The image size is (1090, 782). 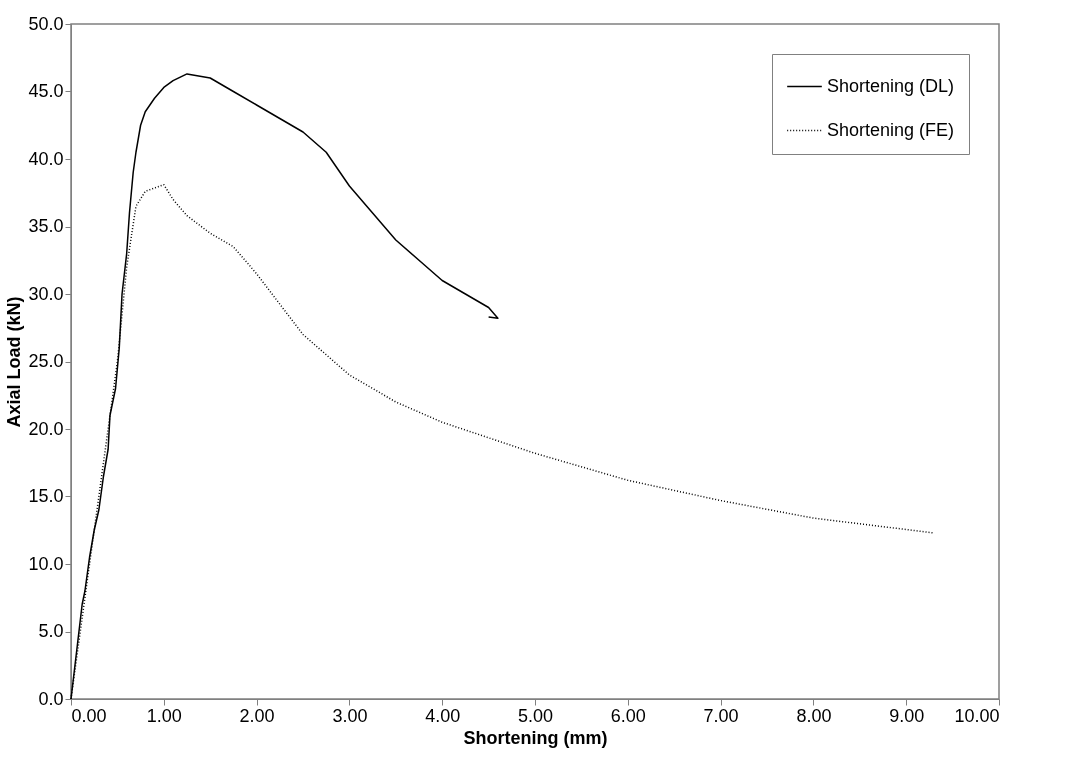 I want to click on y-tick-label: 35.0, so click(x=46, y=226).